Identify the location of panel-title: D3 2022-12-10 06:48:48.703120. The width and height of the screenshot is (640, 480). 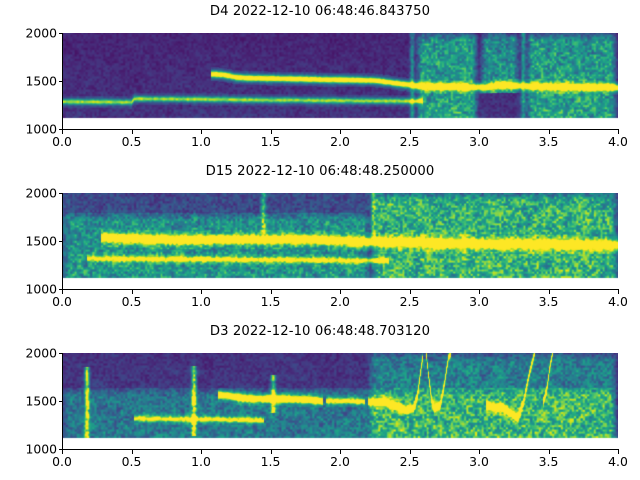
(320, 331).